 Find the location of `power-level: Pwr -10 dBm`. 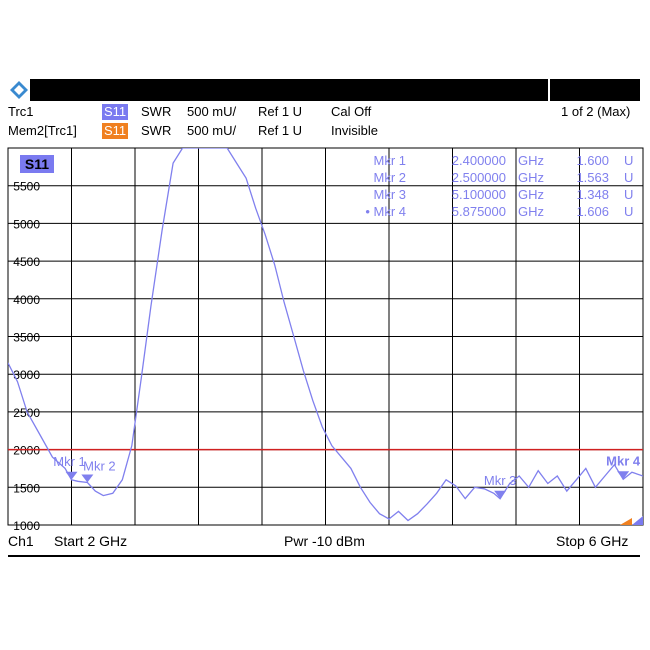

power-level: Pwr -10 dBm is located at coordinates (324, 541).